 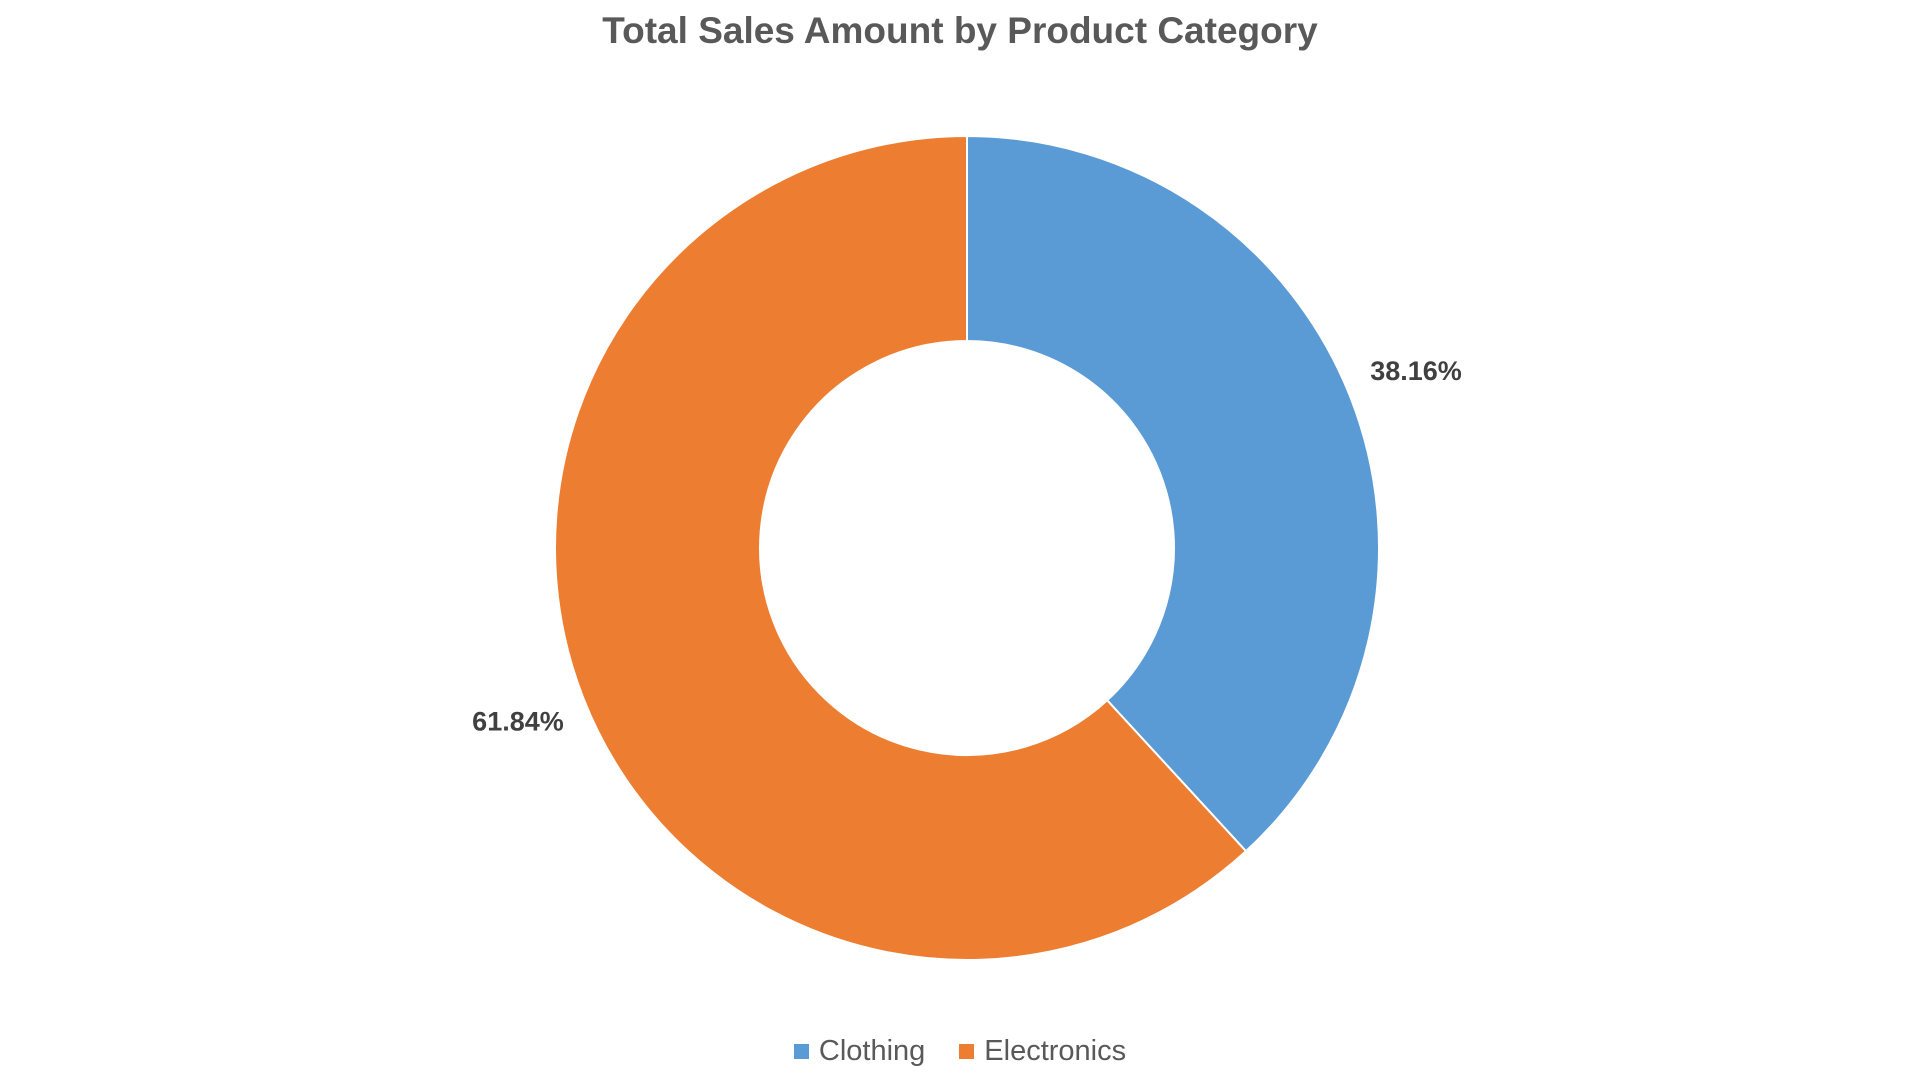 What do you see at coordinates (1173, 493) in the screenshot?
I see `donut-slice-clothing` at bounding box center [1173, 493].